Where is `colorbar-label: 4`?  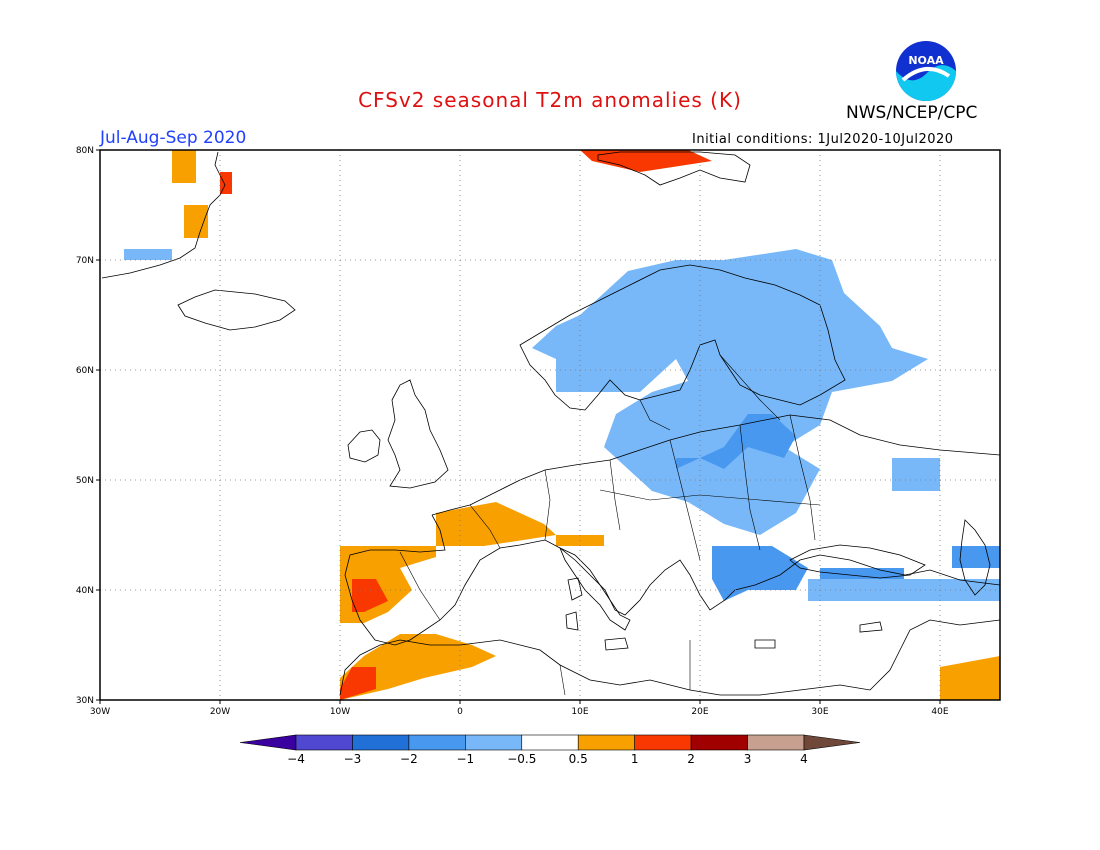 colorbar-label: 4 is located at coordinates (804, 759).